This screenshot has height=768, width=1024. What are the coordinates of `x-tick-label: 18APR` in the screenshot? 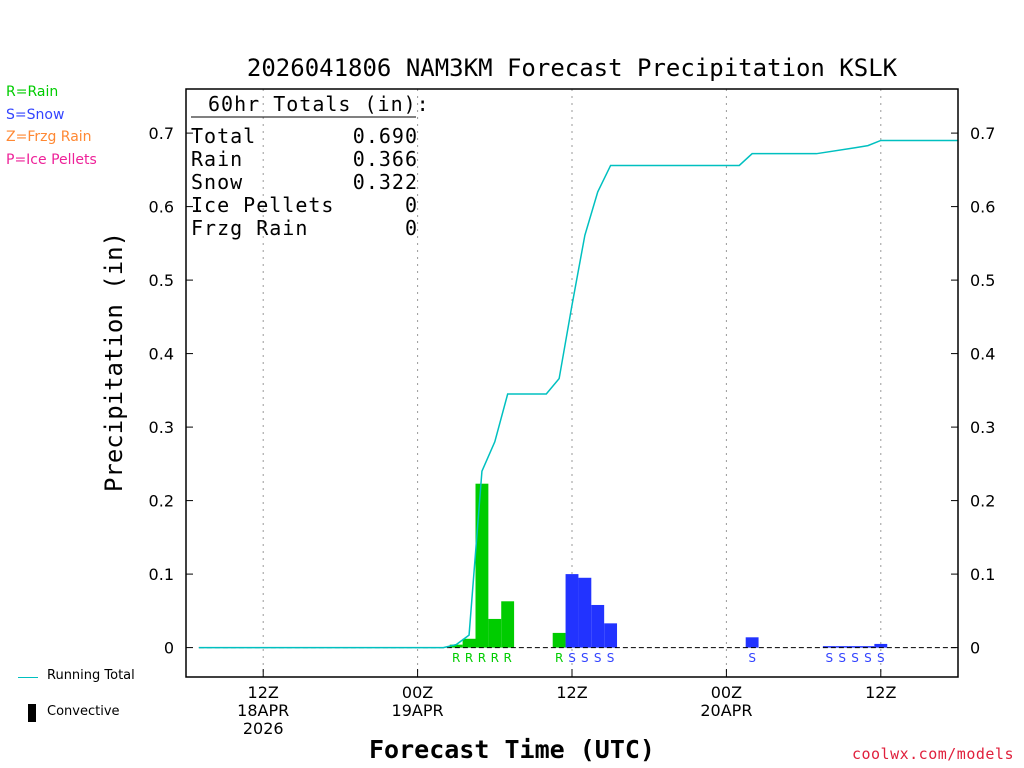 It's located at (263, 710).